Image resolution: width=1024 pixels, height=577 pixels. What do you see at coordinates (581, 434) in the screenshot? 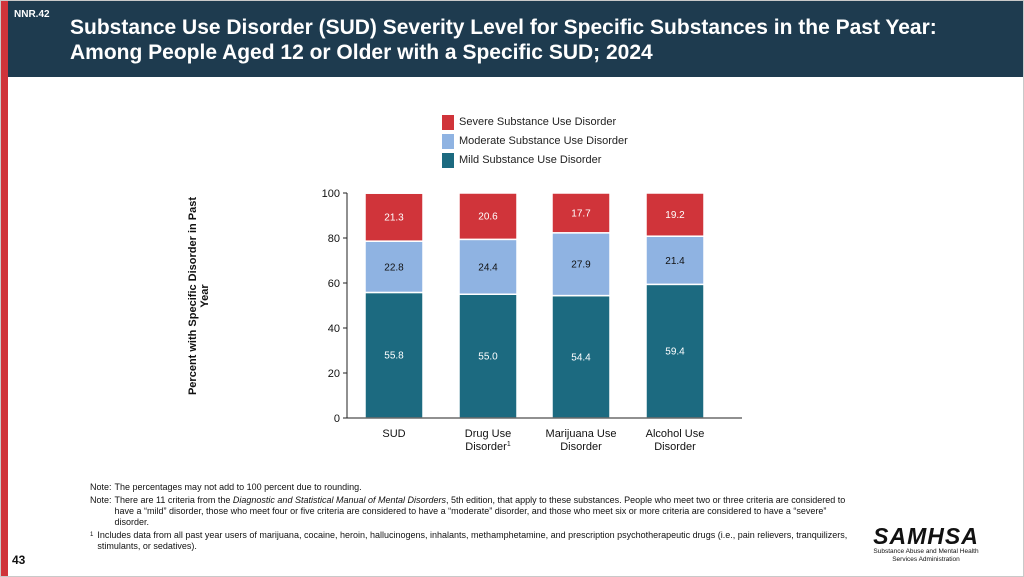
I see `x-tick-label: Marijuana Use` at bounding box center [581, 434].